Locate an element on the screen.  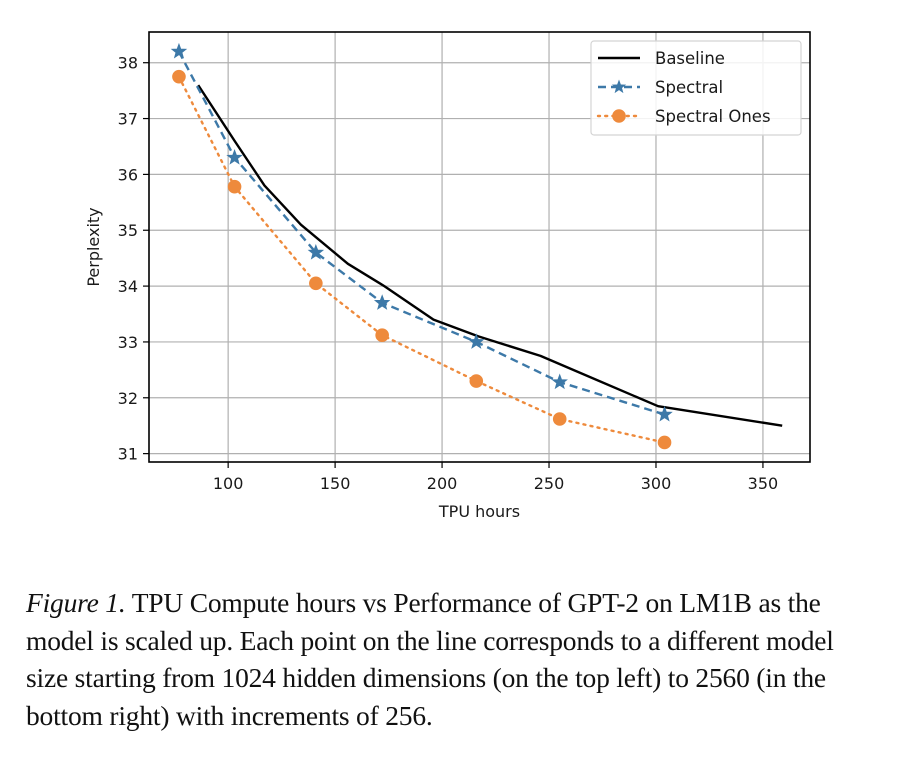
x-tick-label: 250 is located at coordinates (549, 483).